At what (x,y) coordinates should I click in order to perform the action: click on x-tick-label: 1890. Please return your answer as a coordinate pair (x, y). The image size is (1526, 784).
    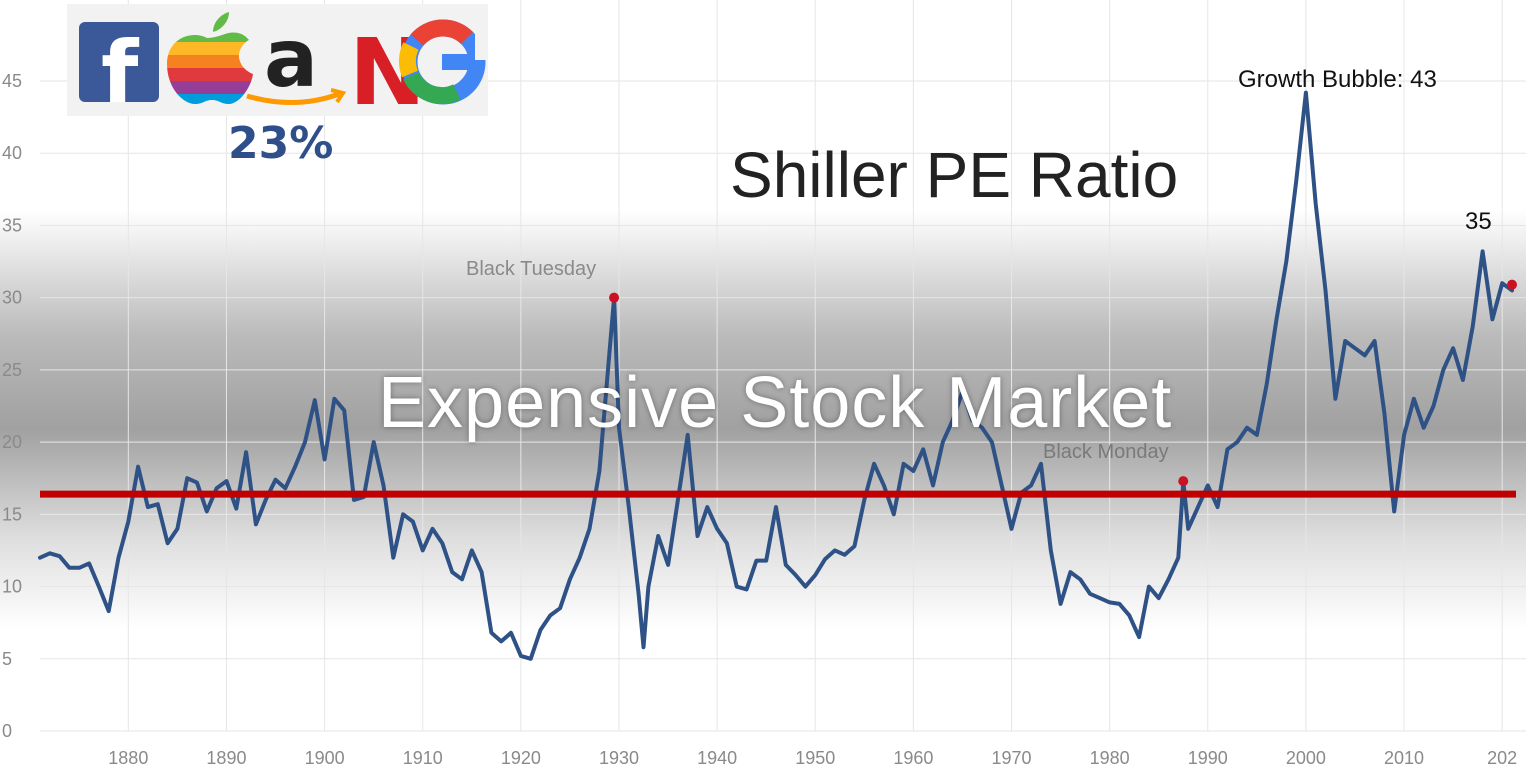
    Looking at the image, I should click on (226, 758).